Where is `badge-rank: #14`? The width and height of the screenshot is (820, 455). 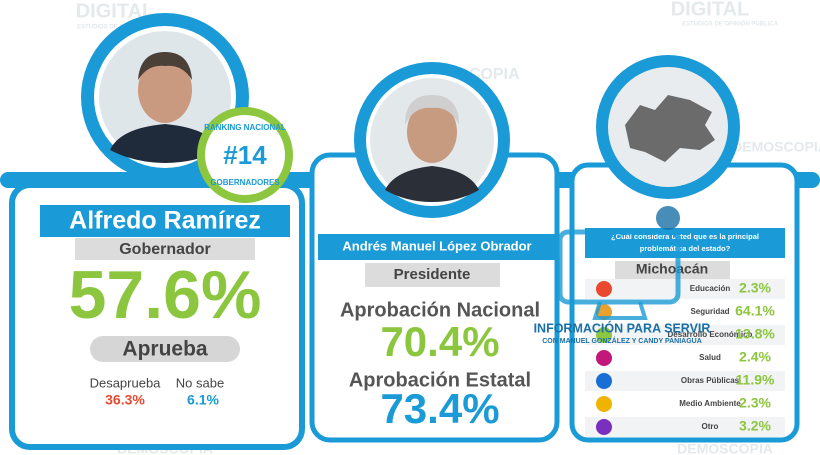 badge-rank: #14 is located at coordinates (245, 155).